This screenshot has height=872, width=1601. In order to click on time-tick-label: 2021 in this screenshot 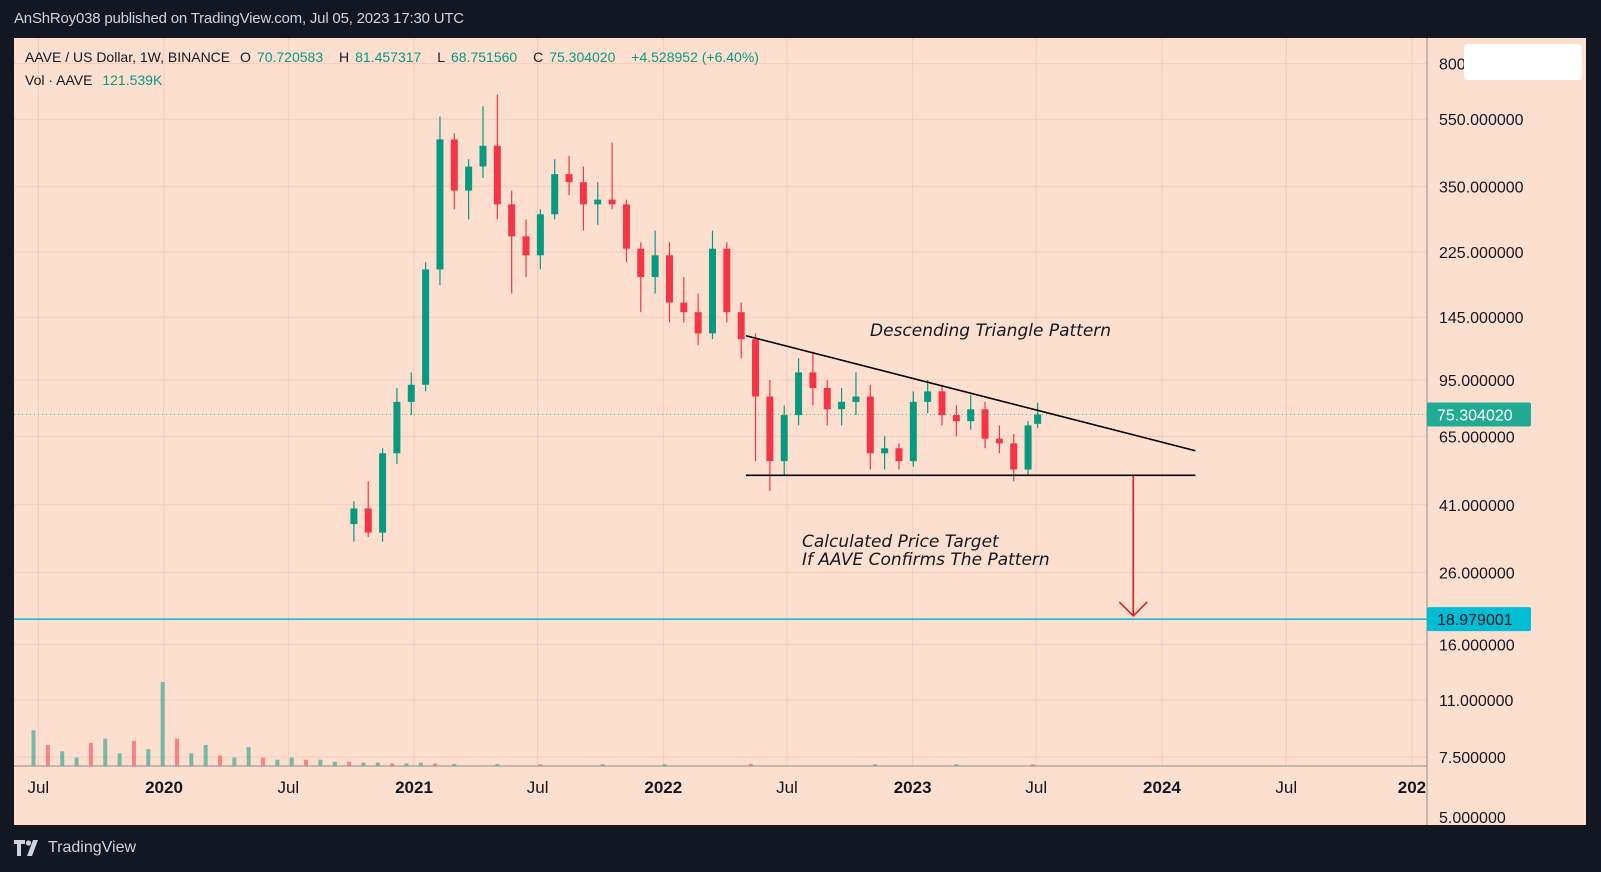, I will do `click(414, 787)`.